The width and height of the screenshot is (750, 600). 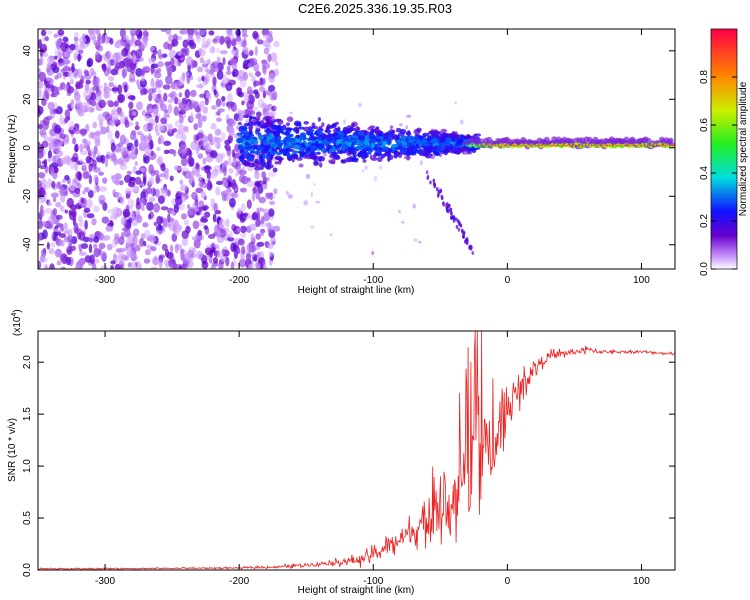 What do you see at coordinates (704, 221) in the screenshot?
I see `colorbar-tick-label: 0.2` at bounding box center [704, 221].